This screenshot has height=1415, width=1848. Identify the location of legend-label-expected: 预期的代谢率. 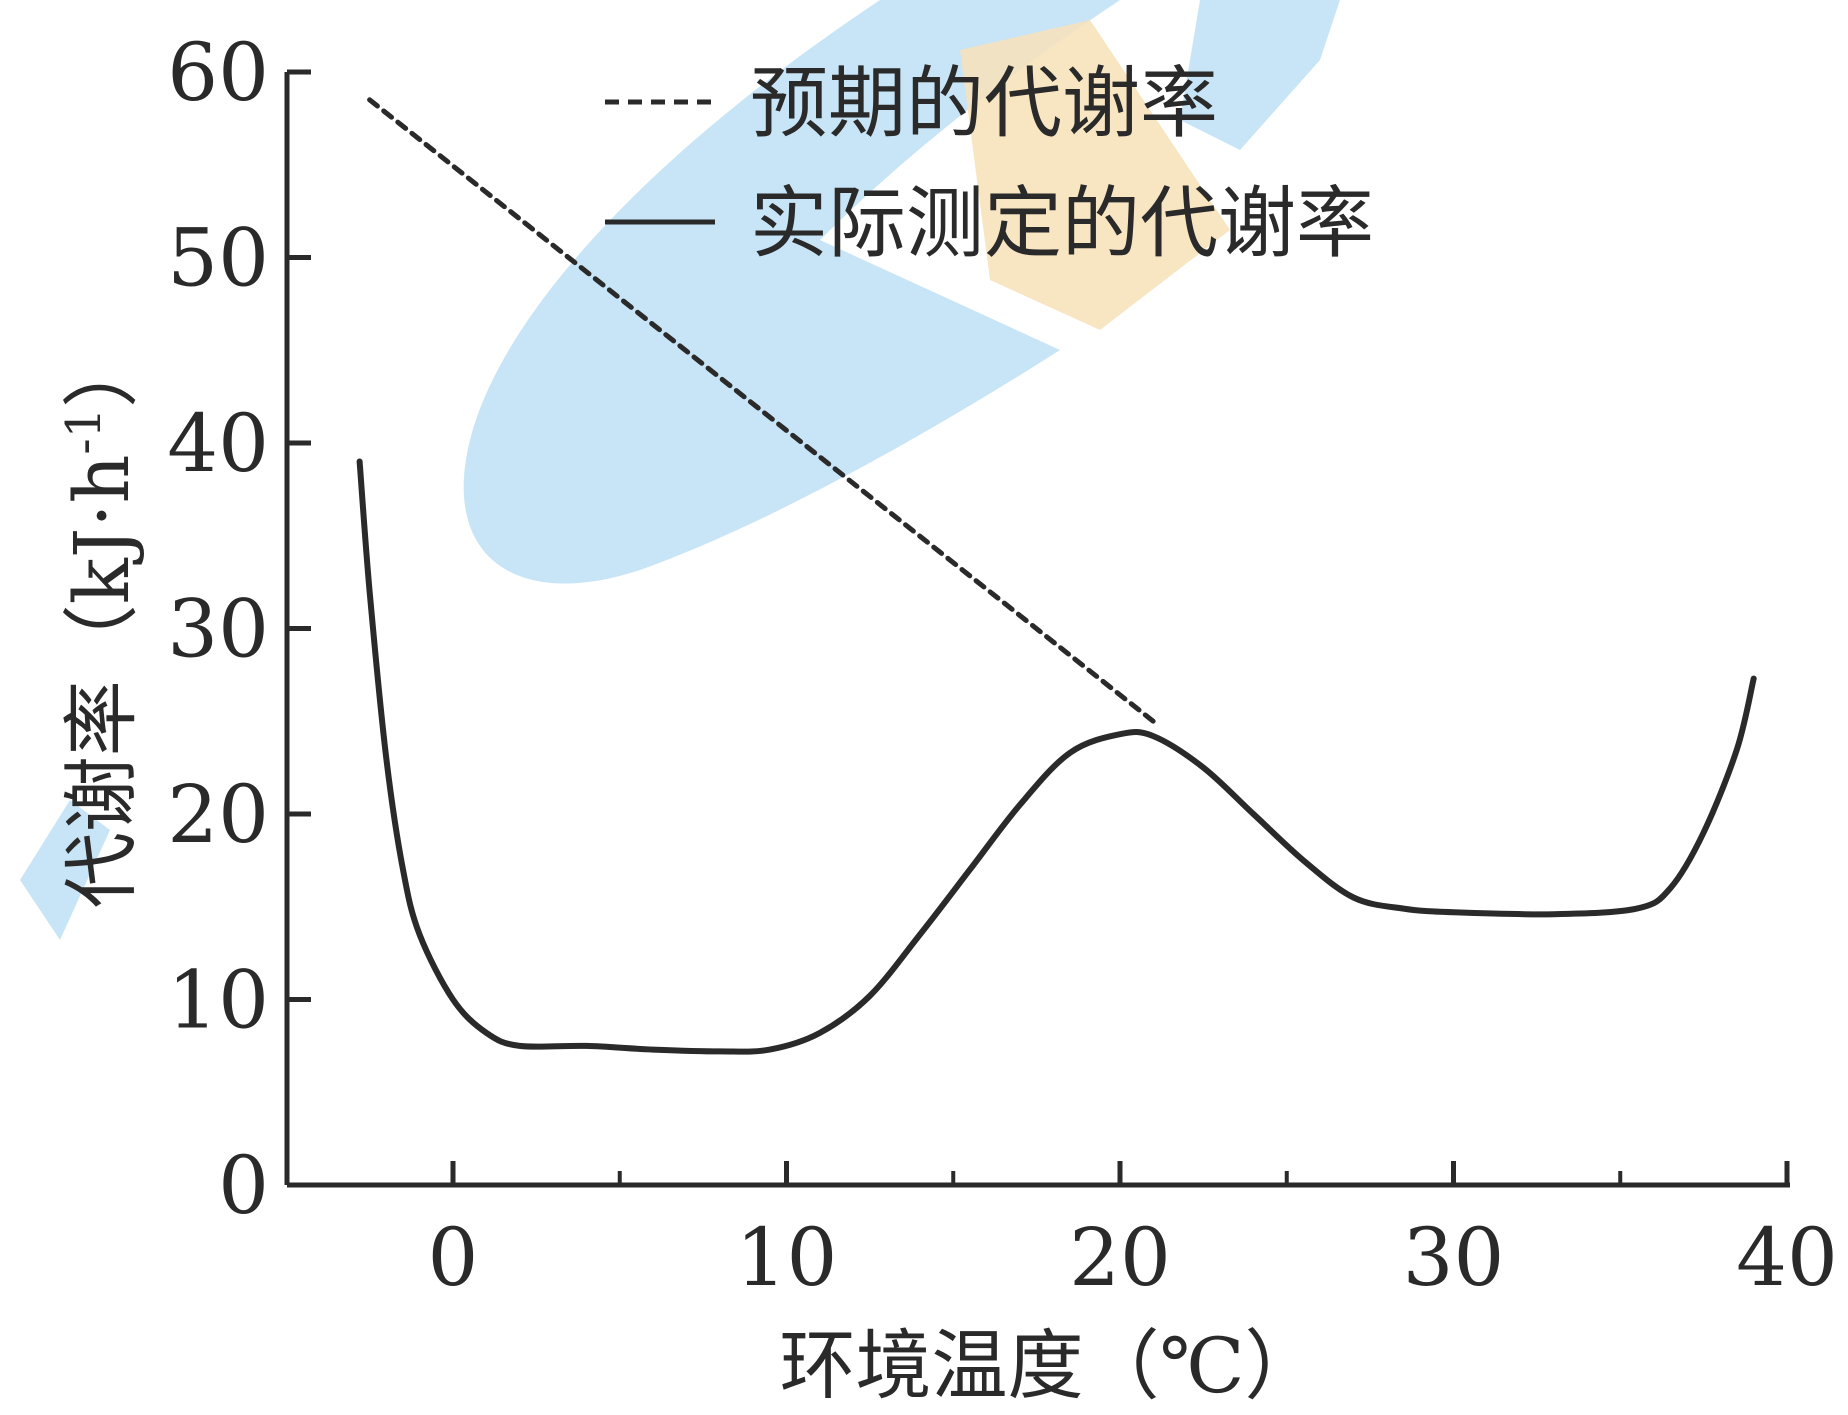
(984, 104).